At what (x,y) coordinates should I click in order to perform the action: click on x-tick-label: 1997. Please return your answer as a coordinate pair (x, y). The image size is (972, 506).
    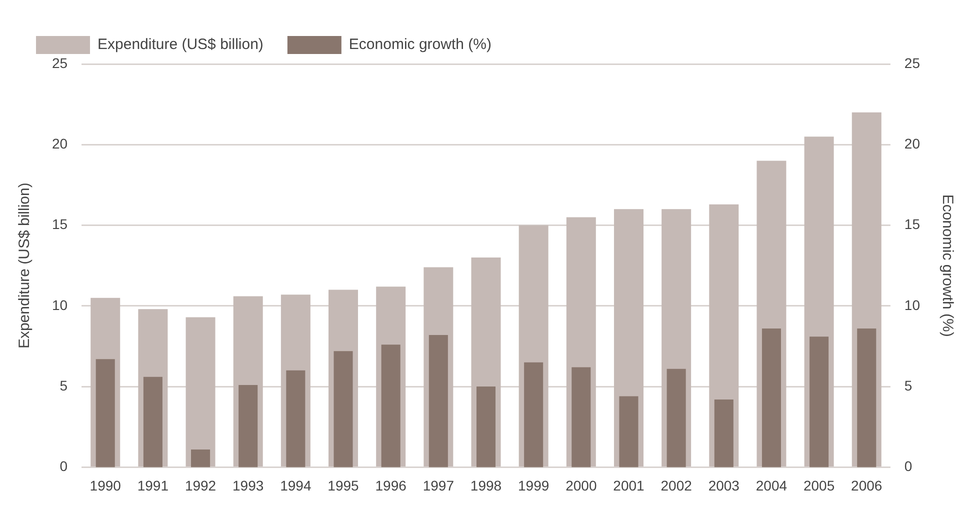
    Looking at the image, I should click on (438, 485).